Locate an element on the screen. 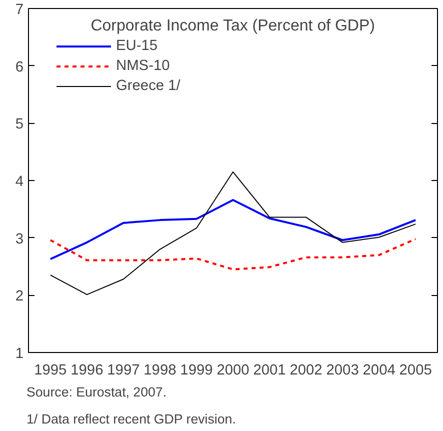  x-tick-label: 2002 is located at coordinates (306, 370).